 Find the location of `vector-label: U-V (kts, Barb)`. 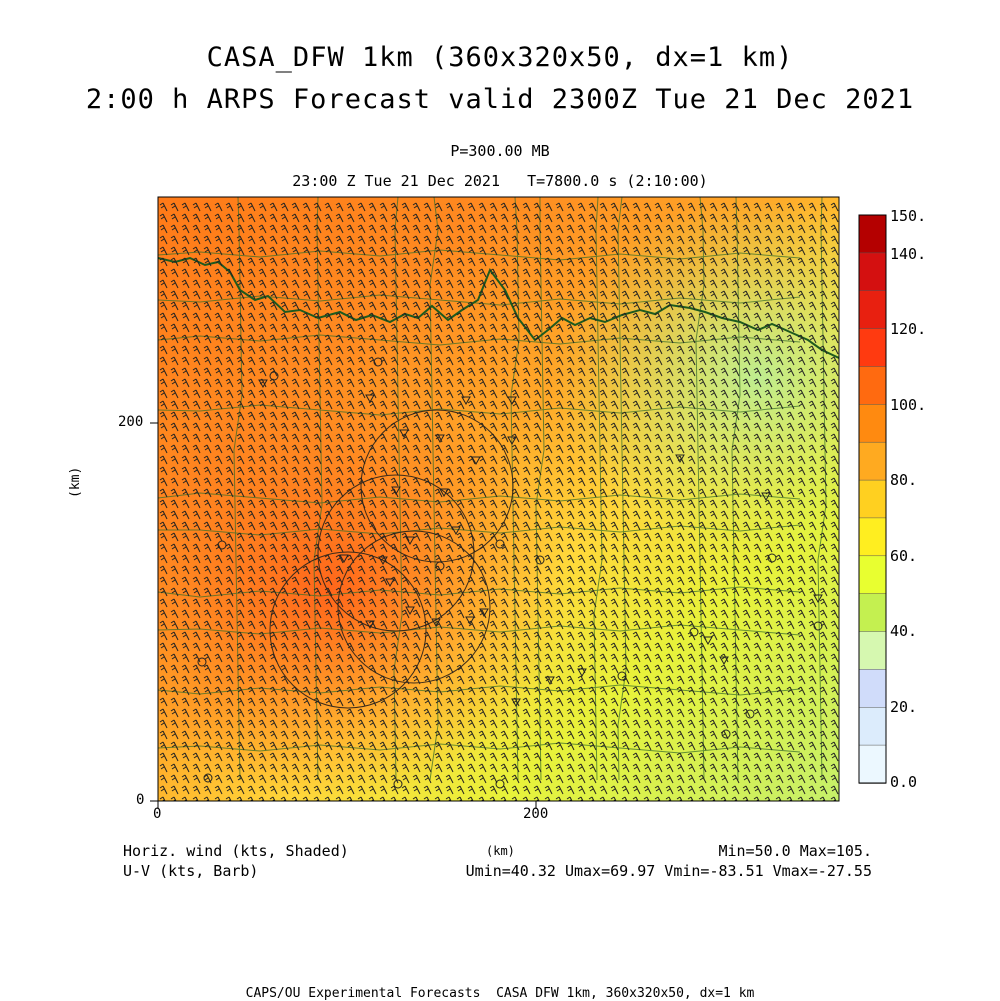

vector-label: U-V (kts, Barb) is located at coordinates (191, 871).